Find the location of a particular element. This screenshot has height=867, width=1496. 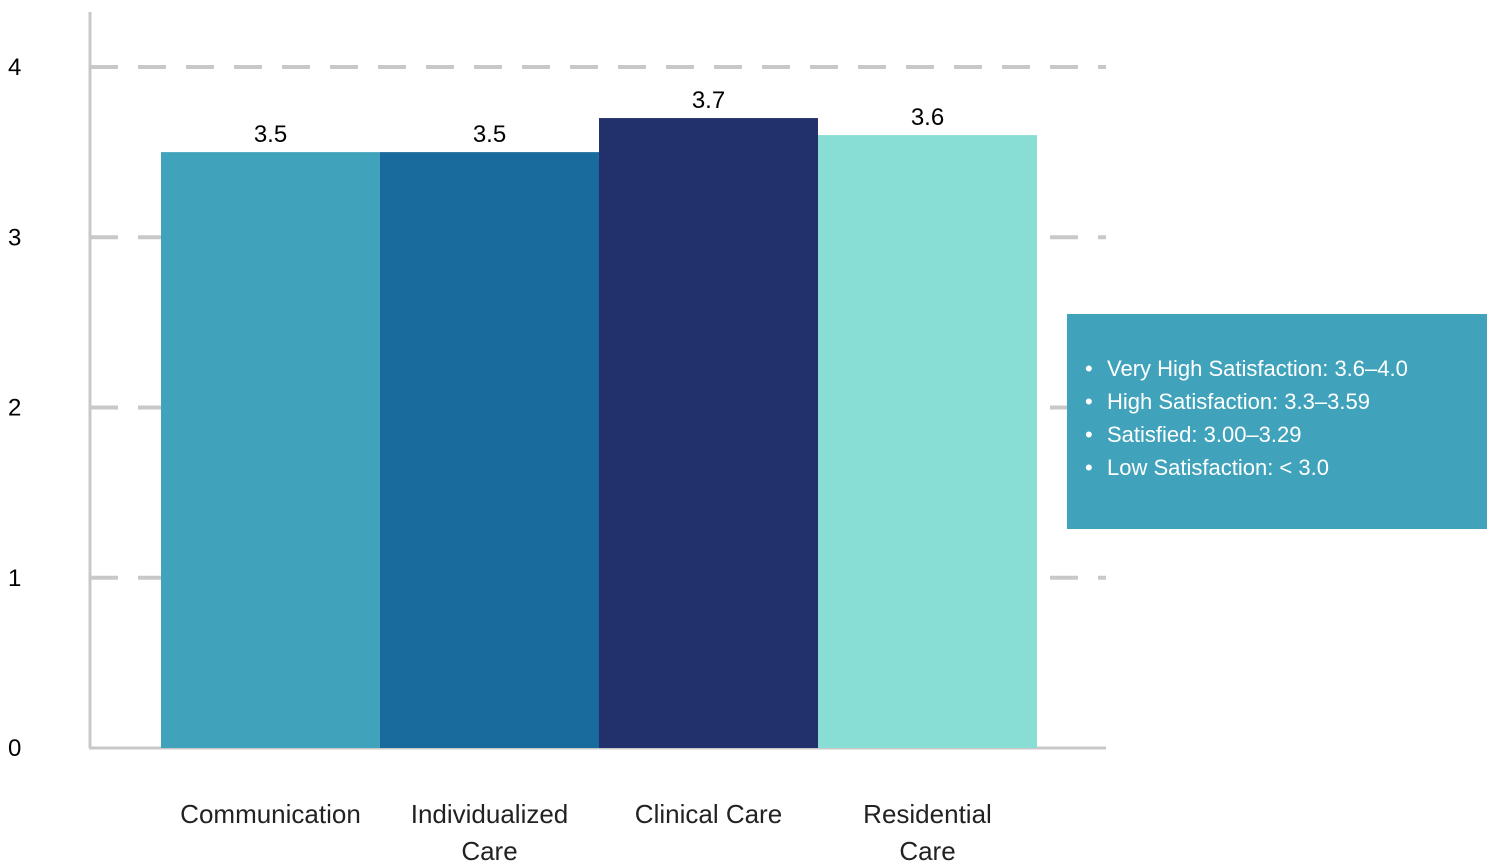

legend-item-label: High Satisfaction: 3.3–3.59 is located at coordinates (1238, 401).